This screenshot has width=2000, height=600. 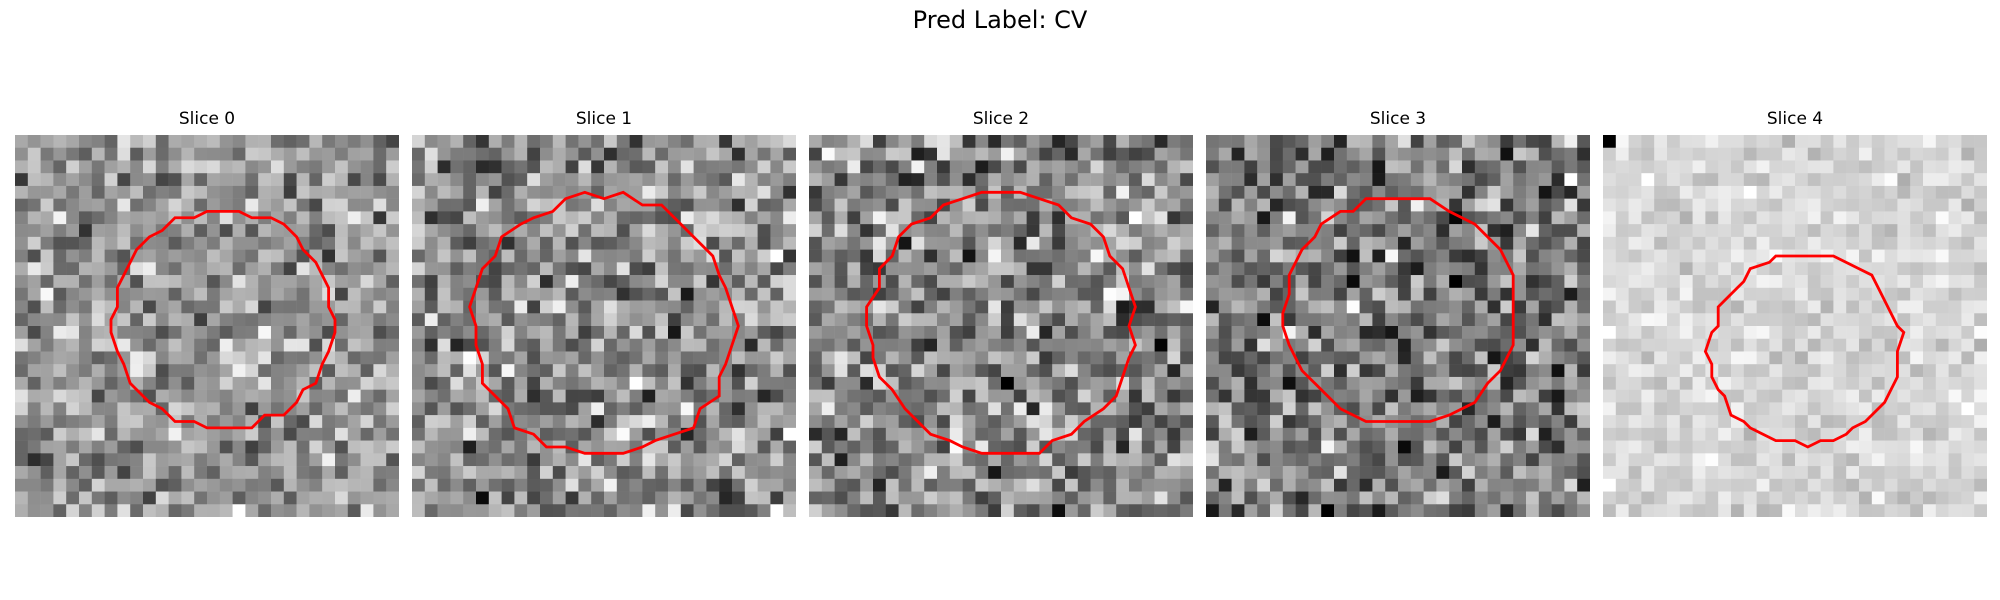 I want to click on slice-title: Slice 4, so click(x=1795, y=119).